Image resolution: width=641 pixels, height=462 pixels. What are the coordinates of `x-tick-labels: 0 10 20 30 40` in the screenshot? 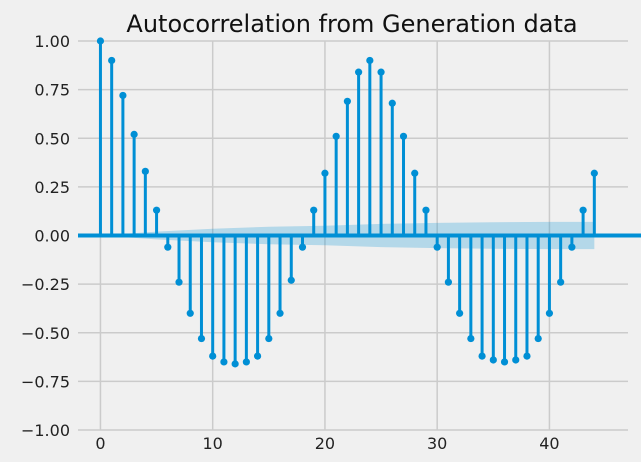 It's located at (327, 443).